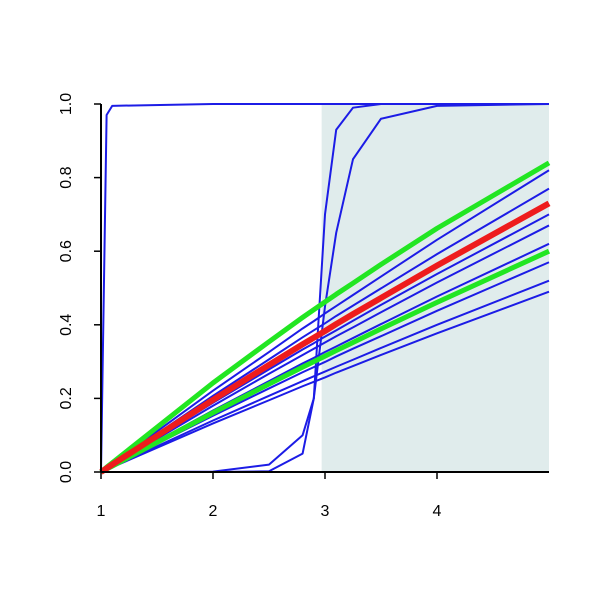 The image size is (600, 605). What do you see at coordinates (101, 511) in the screenshot?
I see `x-tick-label: 1` at bounding box center [101, 511].